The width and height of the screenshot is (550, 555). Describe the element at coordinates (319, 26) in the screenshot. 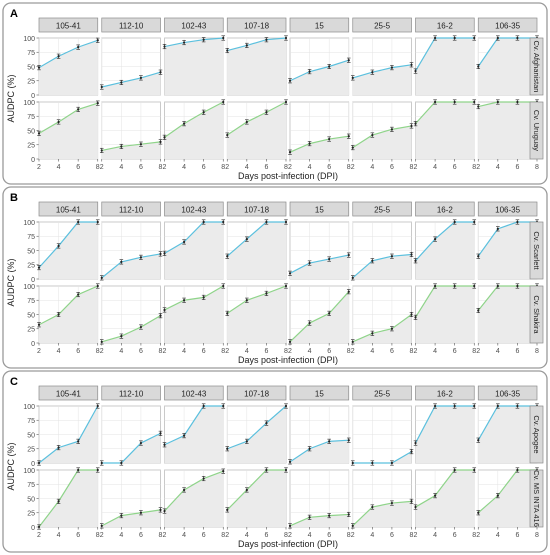

I see `facet-label: 15` at that location.